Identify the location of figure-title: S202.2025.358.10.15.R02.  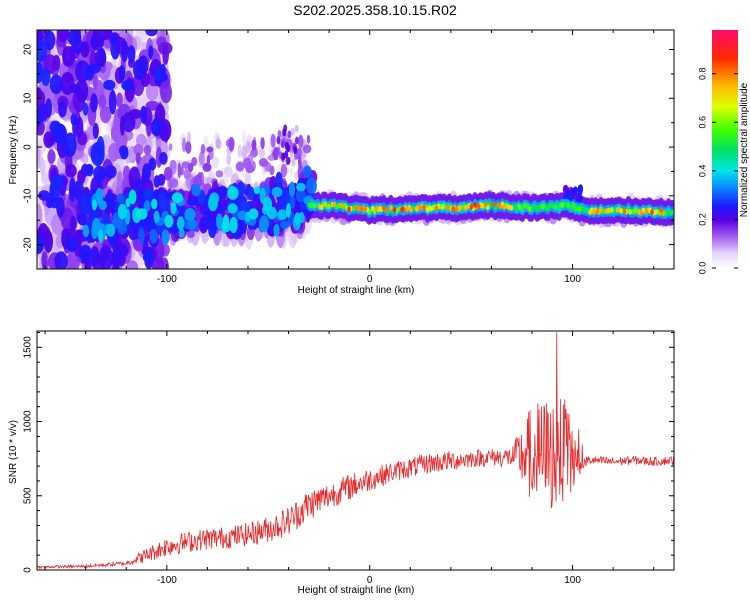
(375, 10).